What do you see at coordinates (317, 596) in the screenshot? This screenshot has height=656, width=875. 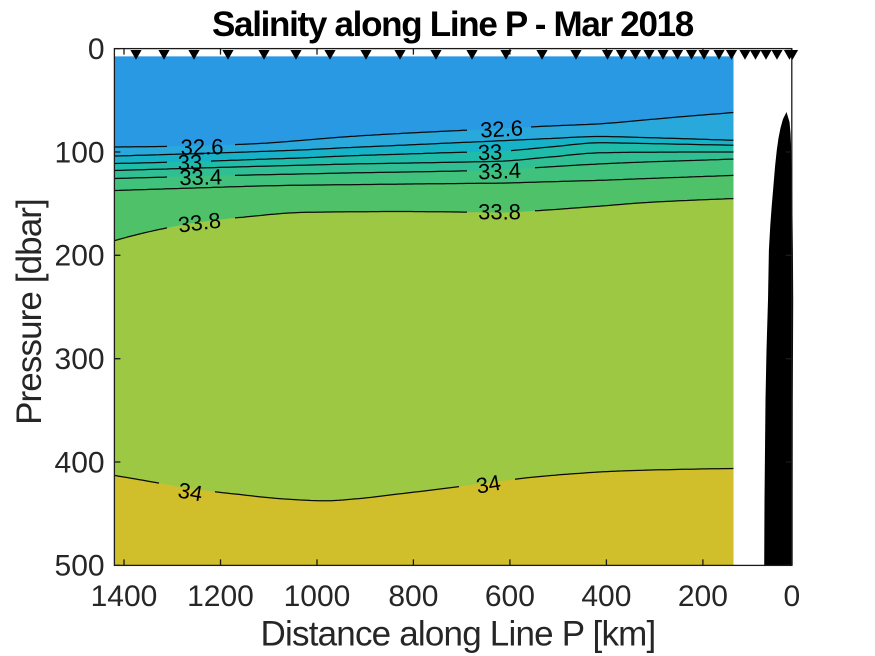 I see `svg-text: 1000` at bounding box center [317, 596].